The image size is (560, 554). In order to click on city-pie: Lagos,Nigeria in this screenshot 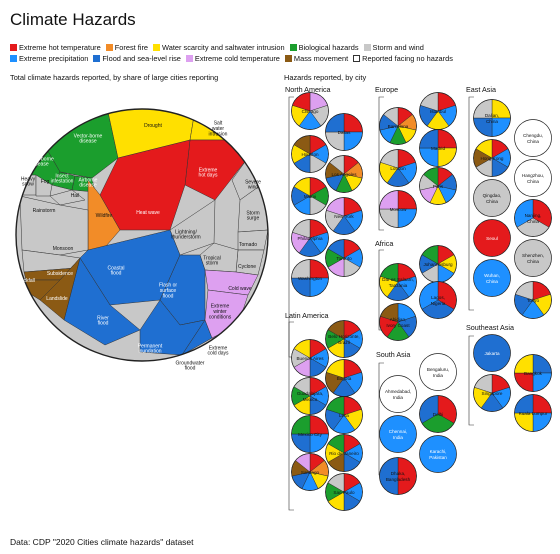, I will do `click(438, 300)`.